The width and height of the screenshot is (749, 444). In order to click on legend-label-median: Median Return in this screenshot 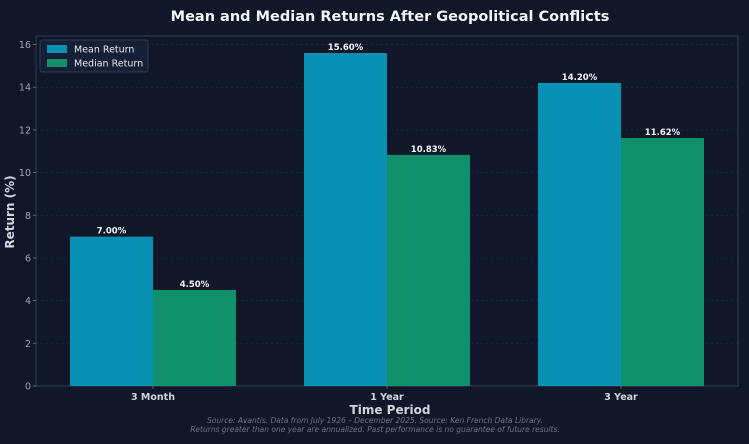, I will do `click(108, 64)`.